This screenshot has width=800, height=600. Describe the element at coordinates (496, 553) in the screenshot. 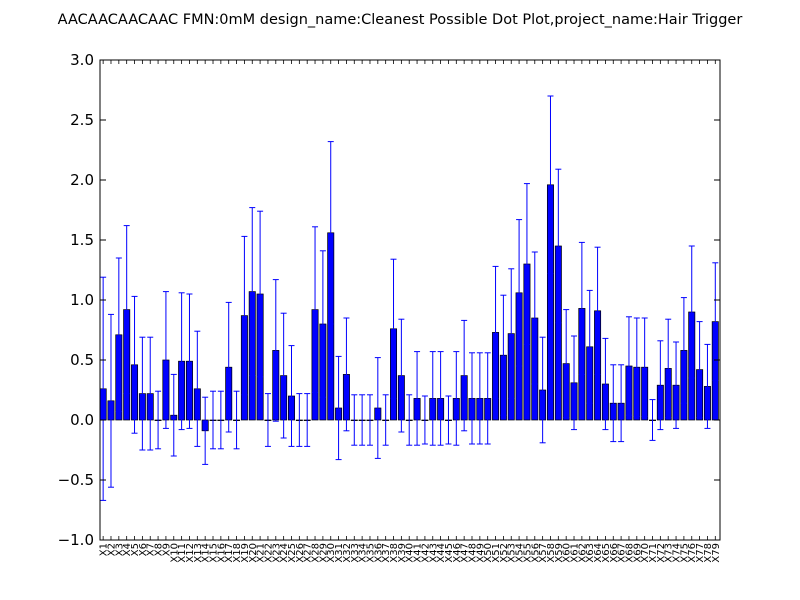

I see `x-tick-label: X51` at that location.